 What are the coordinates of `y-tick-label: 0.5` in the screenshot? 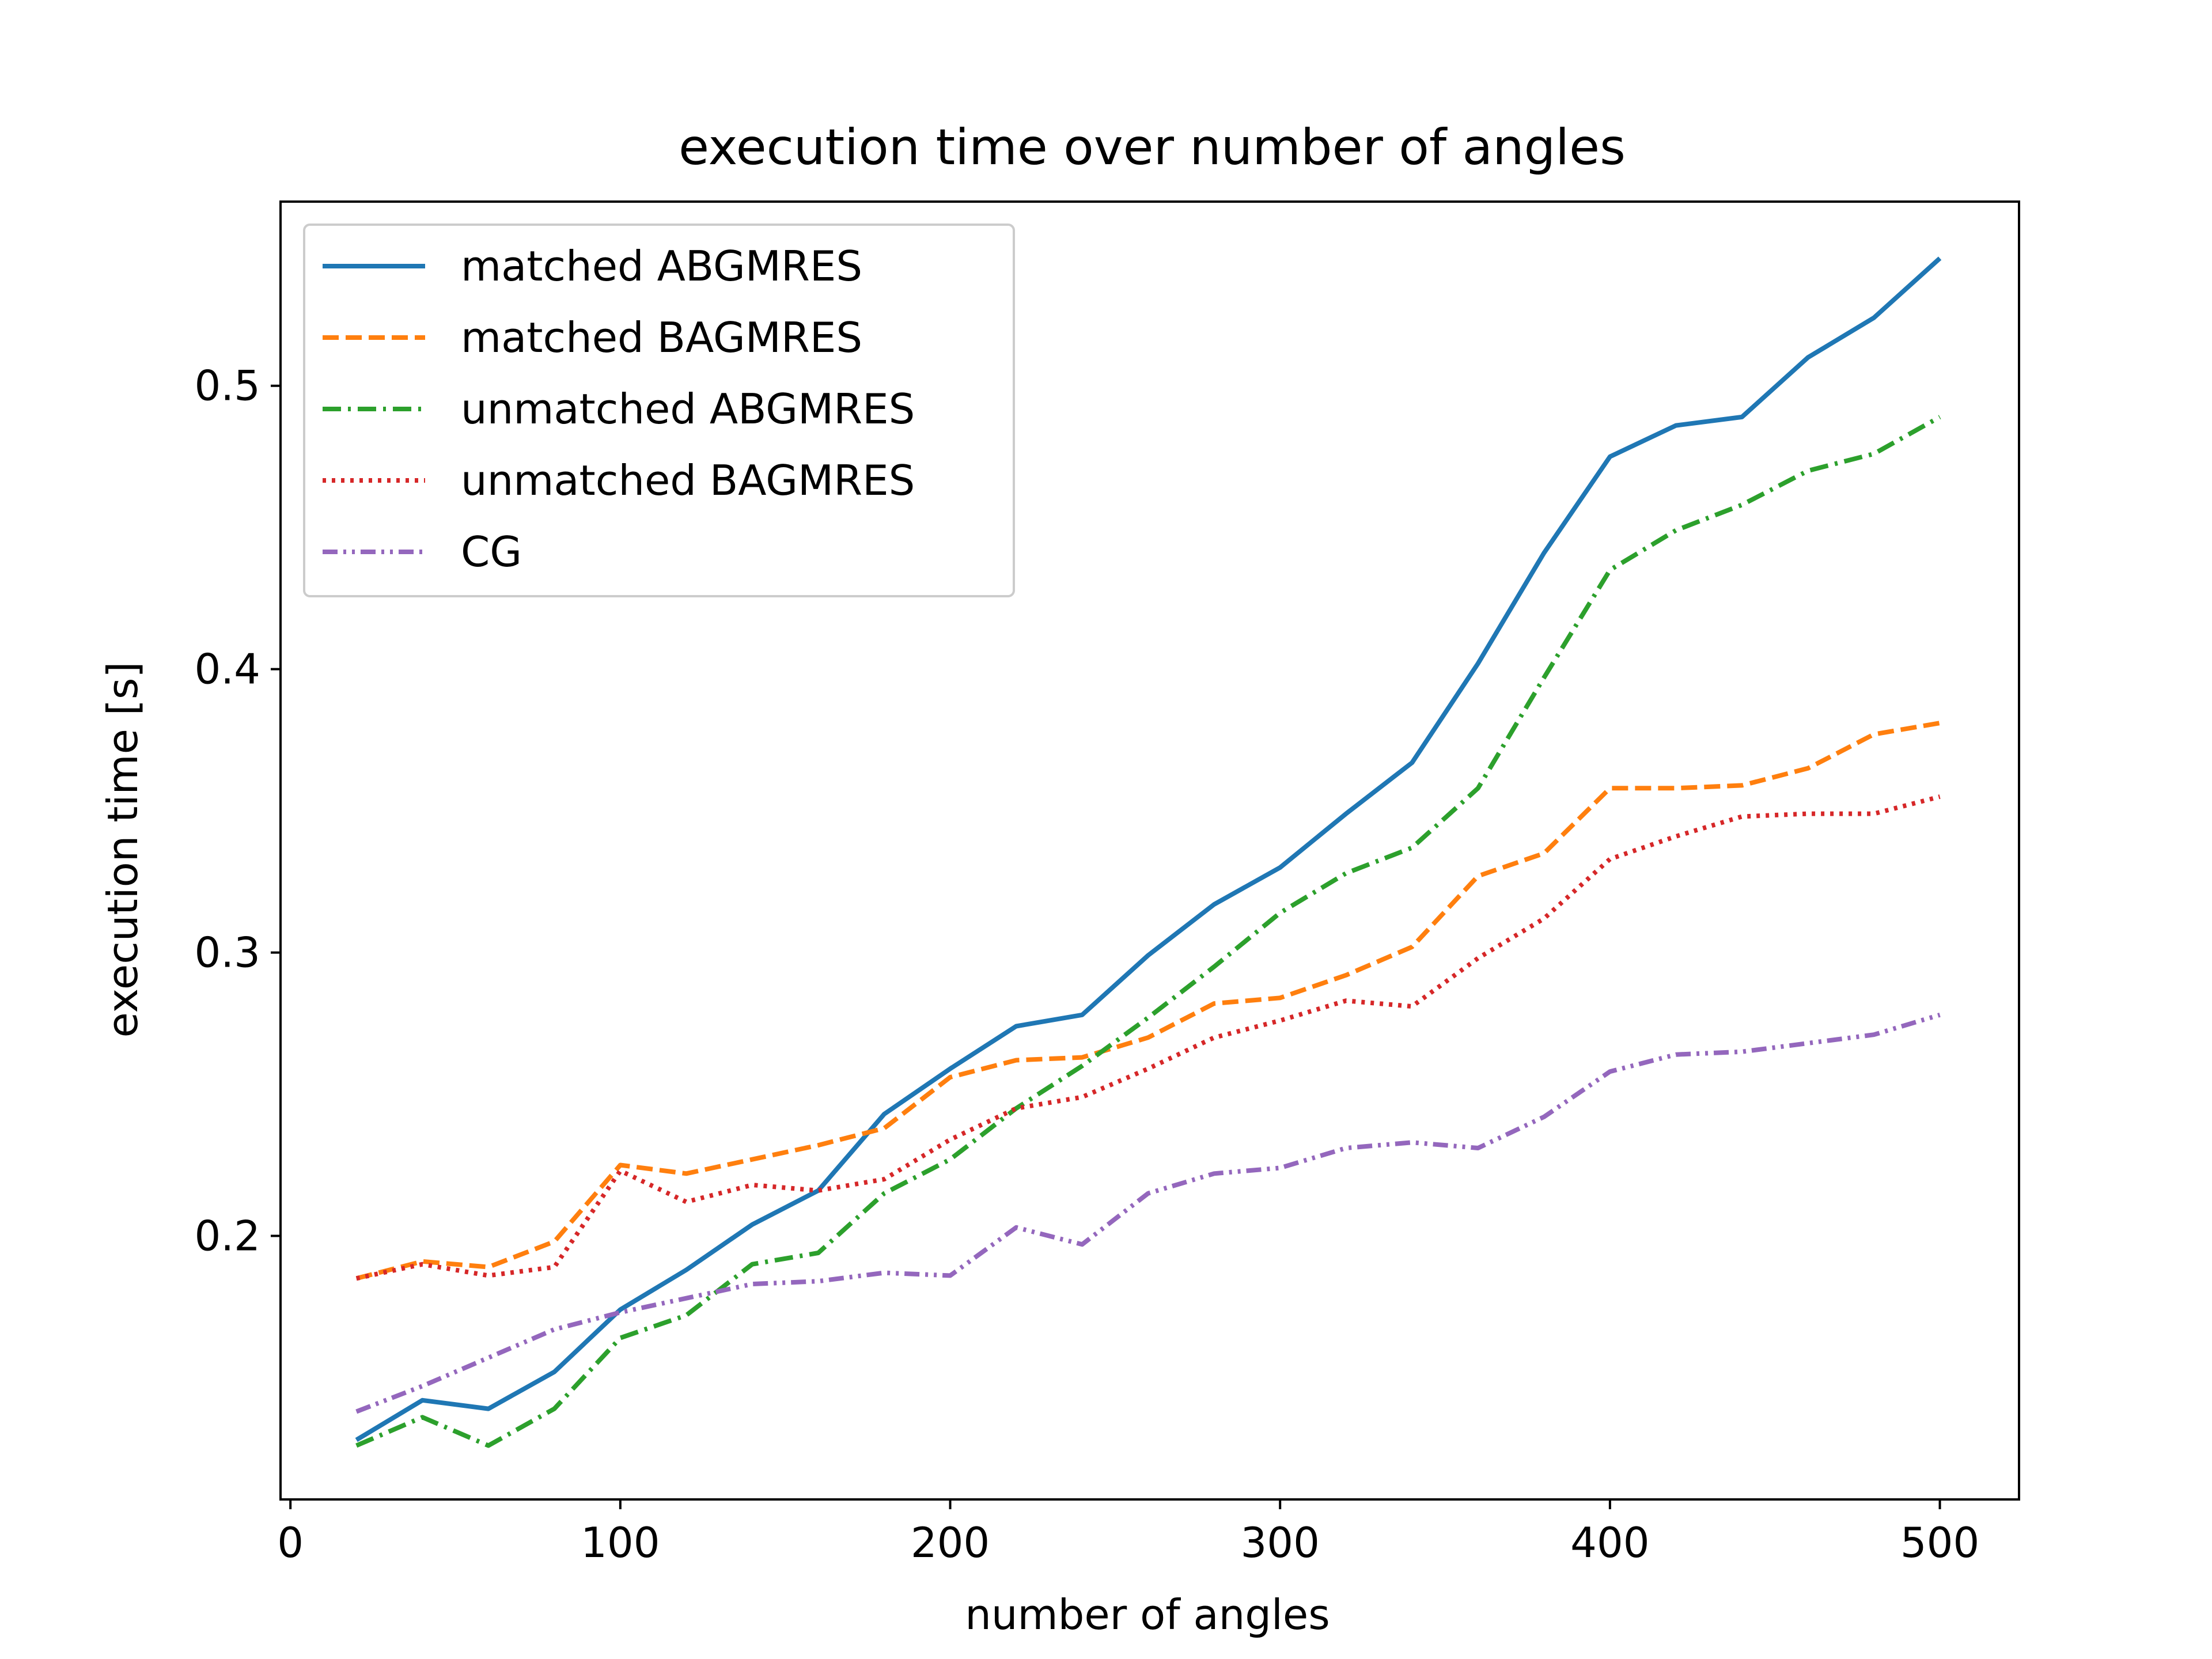 It's located at (227, 386).